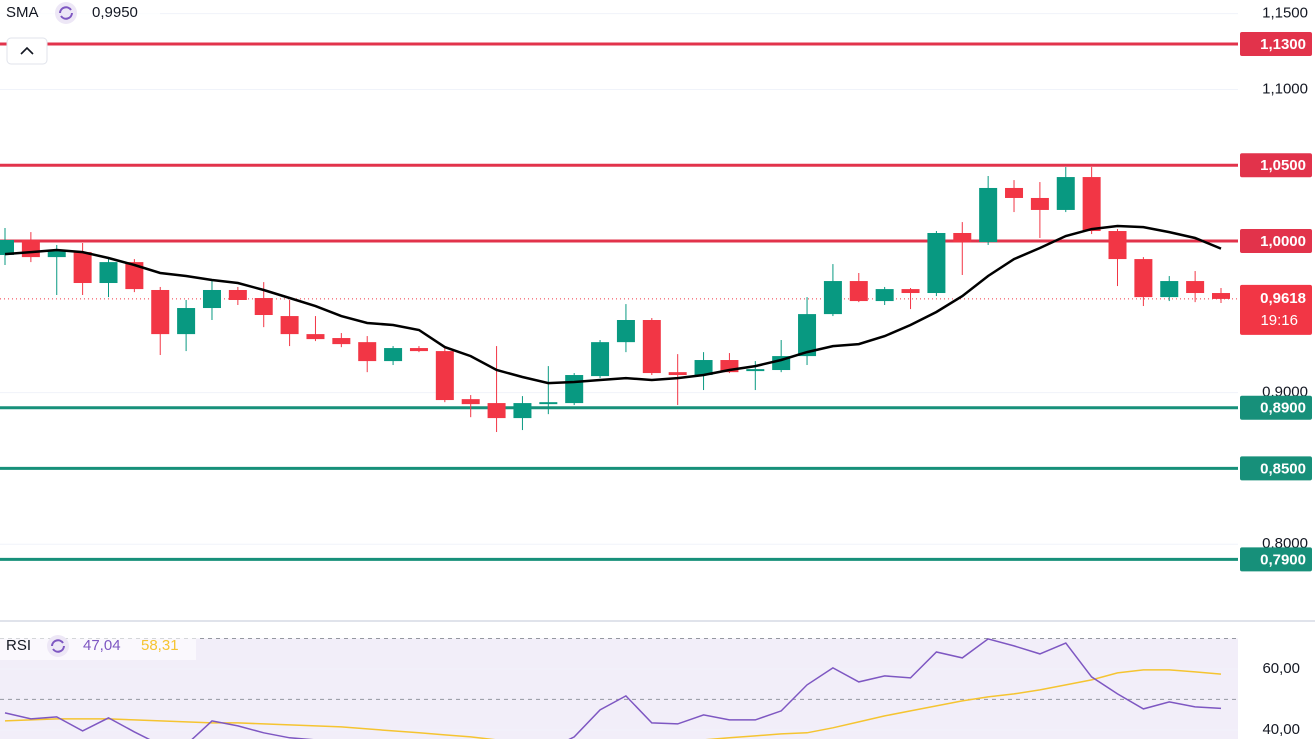  Describe the element at coordinates (1281, 668) in the screenshot. I see `y-tick-label: 60,00` at that location.